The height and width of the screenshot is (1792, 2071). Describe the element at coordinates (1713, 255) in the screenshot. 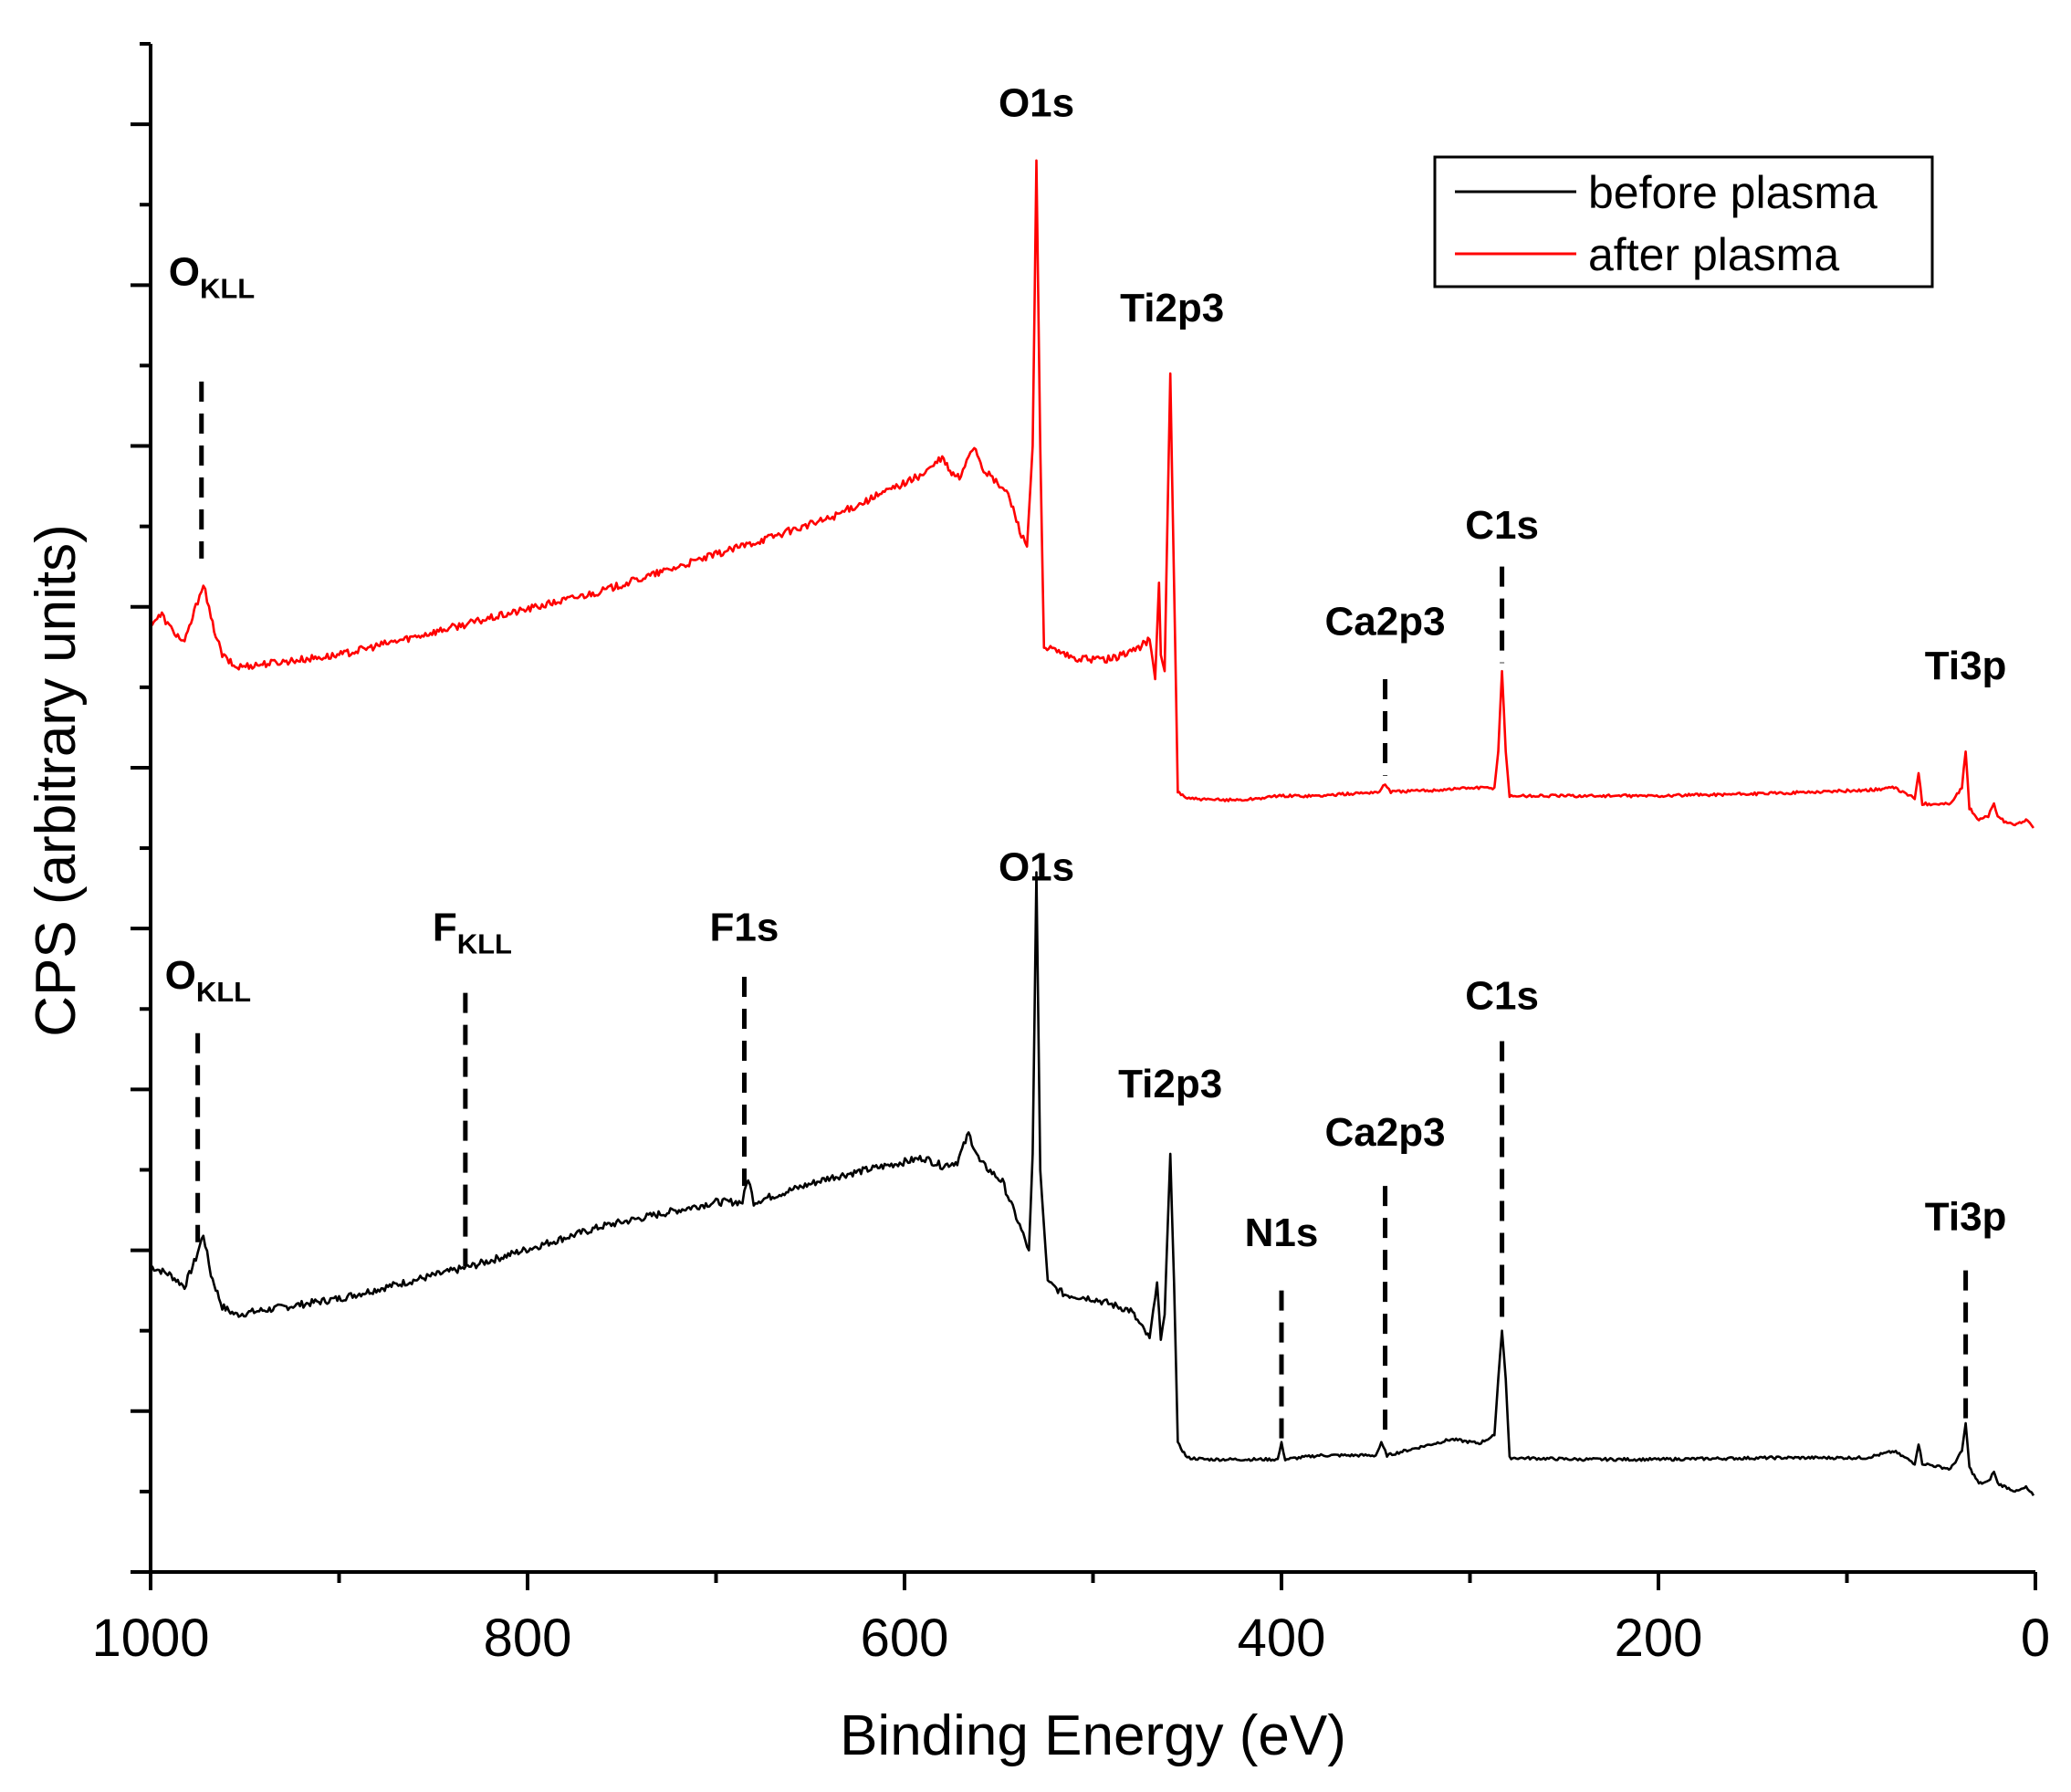

I see `legend-label-after-plasma: after plasma` at that location.